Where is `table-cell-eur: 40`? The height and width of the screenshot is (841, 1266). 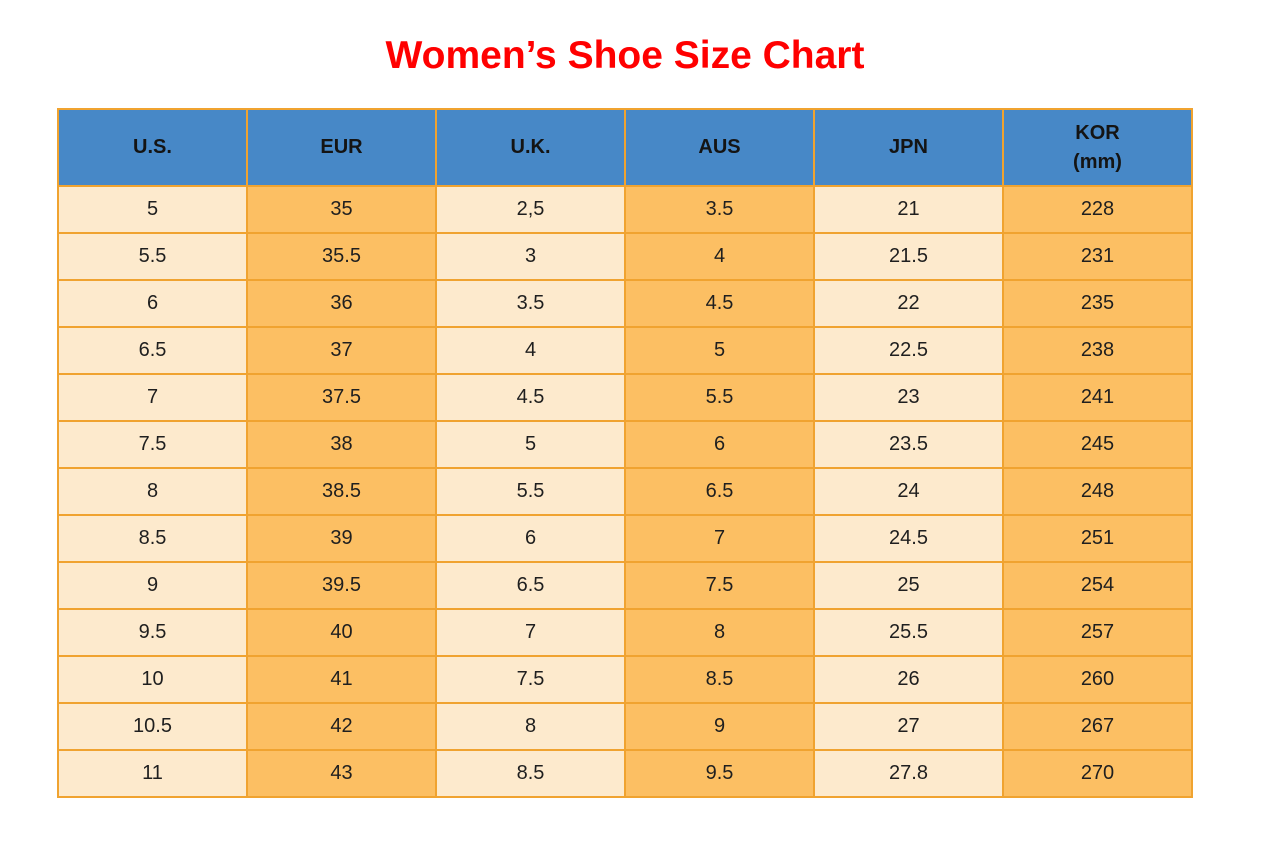 table-cell-eur: 40 is located at coordinates (341, 632).